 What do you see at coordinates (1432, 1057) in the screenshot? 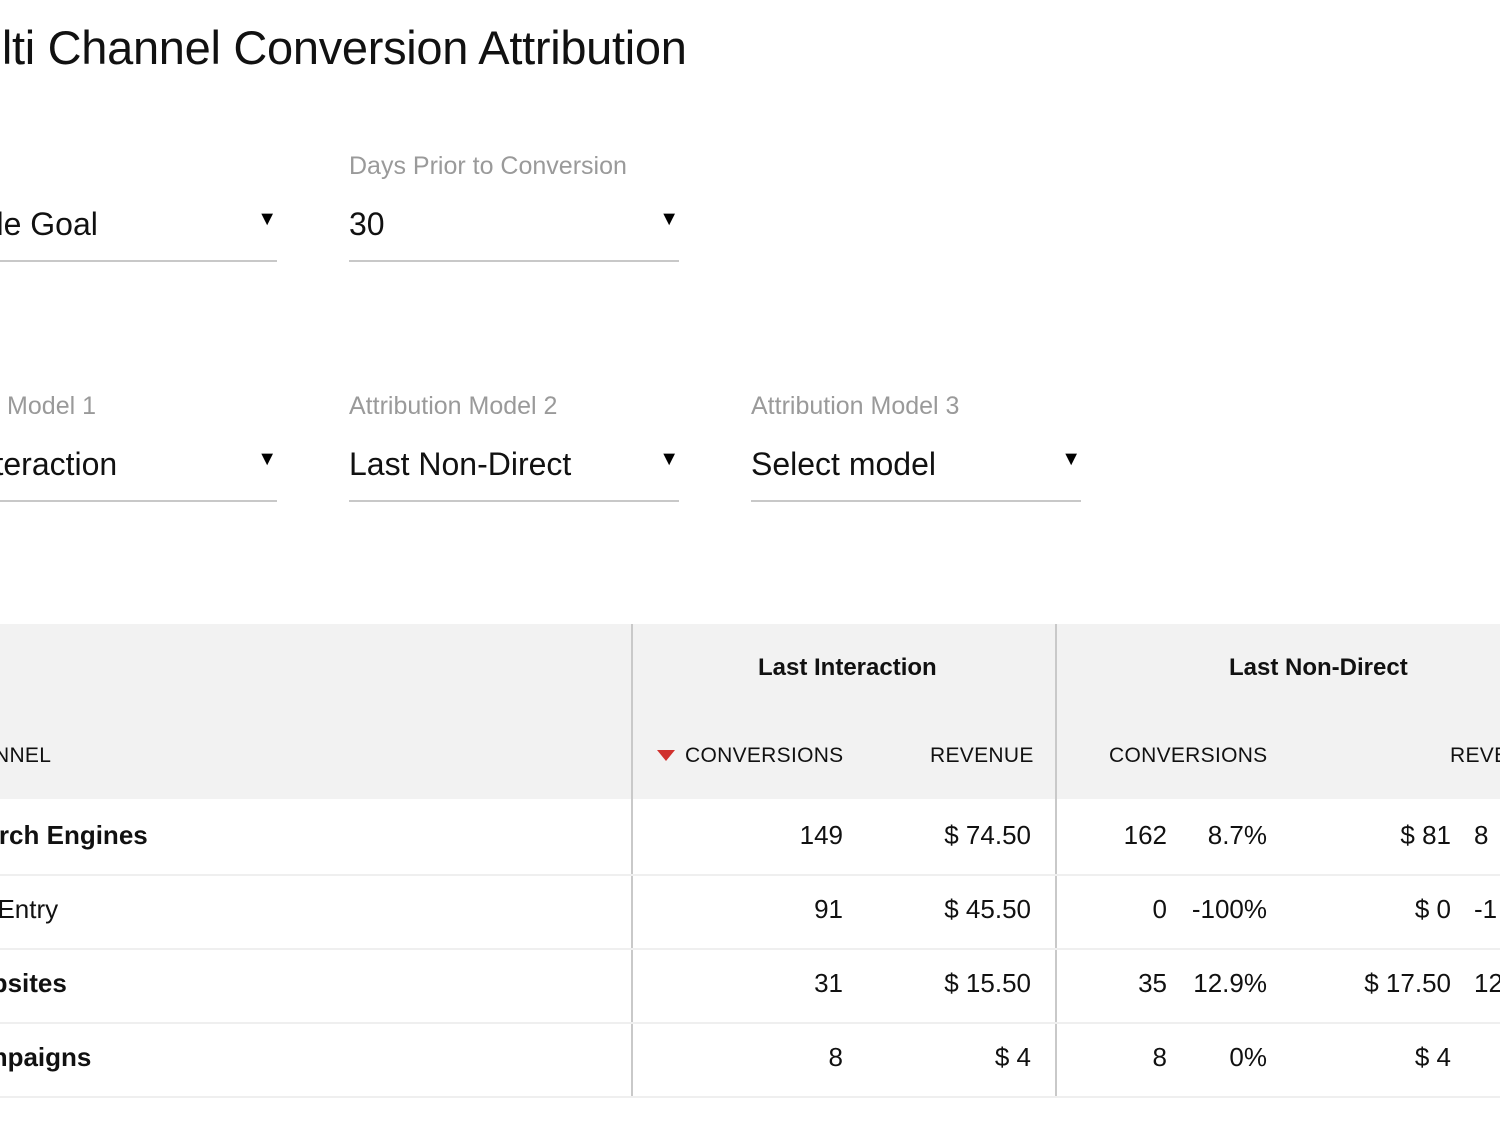
I see `lnd-revenue-cell: $ 4` at bounding box center [1432, 1057].